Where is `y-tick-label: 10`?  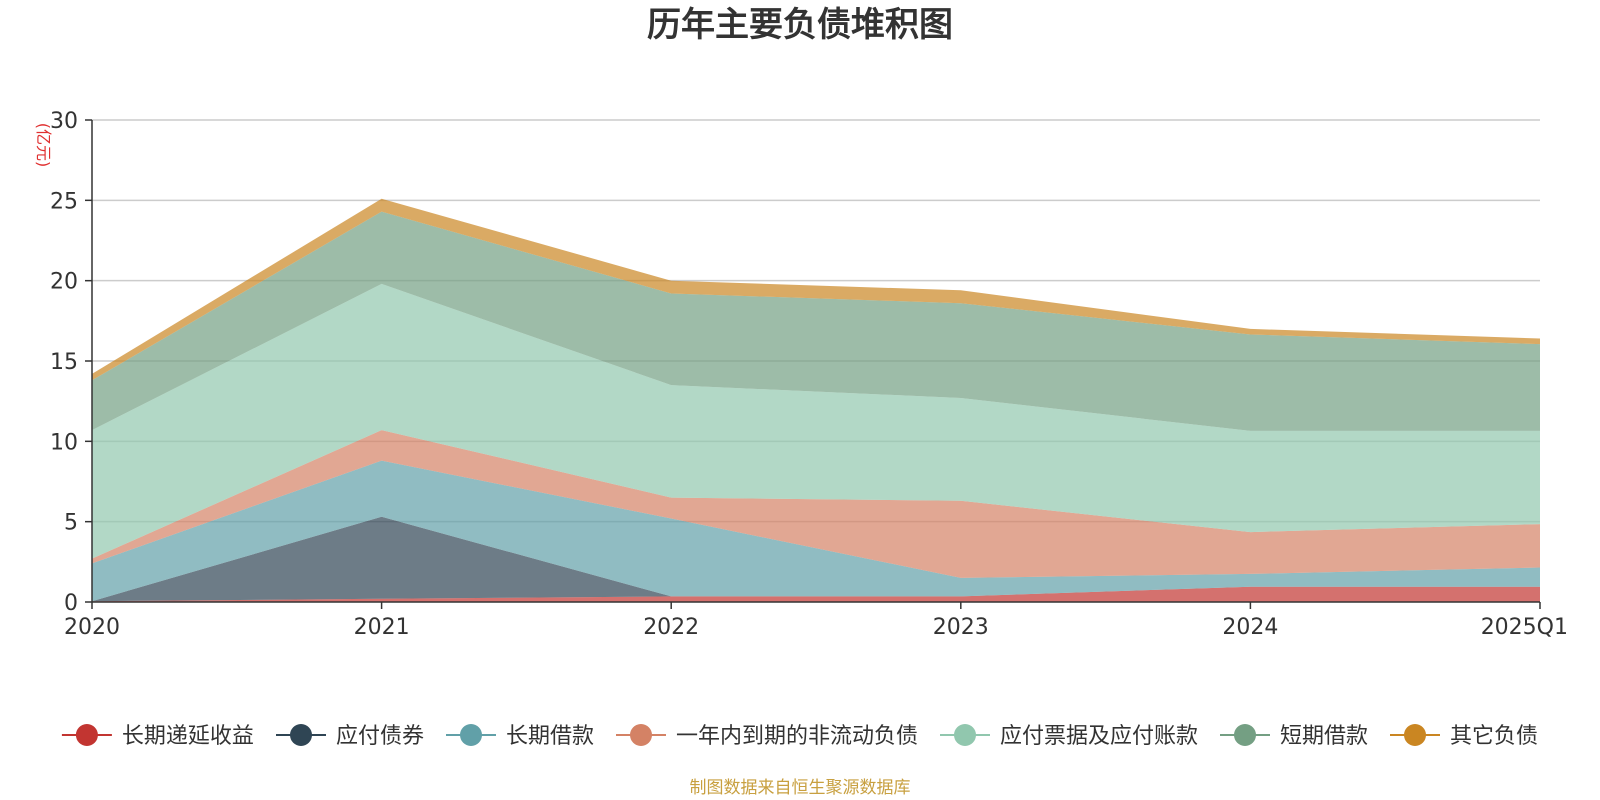
y-tick-label: 10 is located at coordinates (64, 442).